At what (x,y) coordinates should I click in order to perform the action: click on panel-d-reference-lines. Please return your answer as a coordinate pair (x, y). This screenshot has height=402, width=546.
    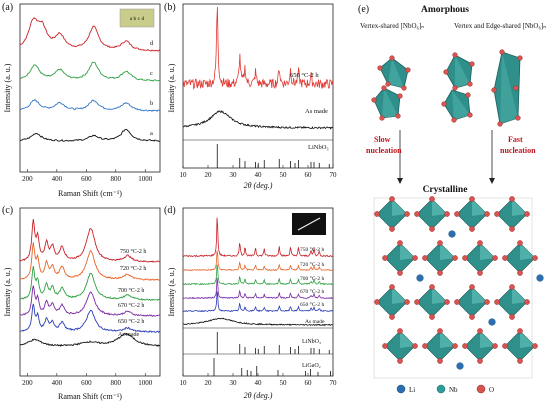
    Looking at the image, I should click on (272, 354).